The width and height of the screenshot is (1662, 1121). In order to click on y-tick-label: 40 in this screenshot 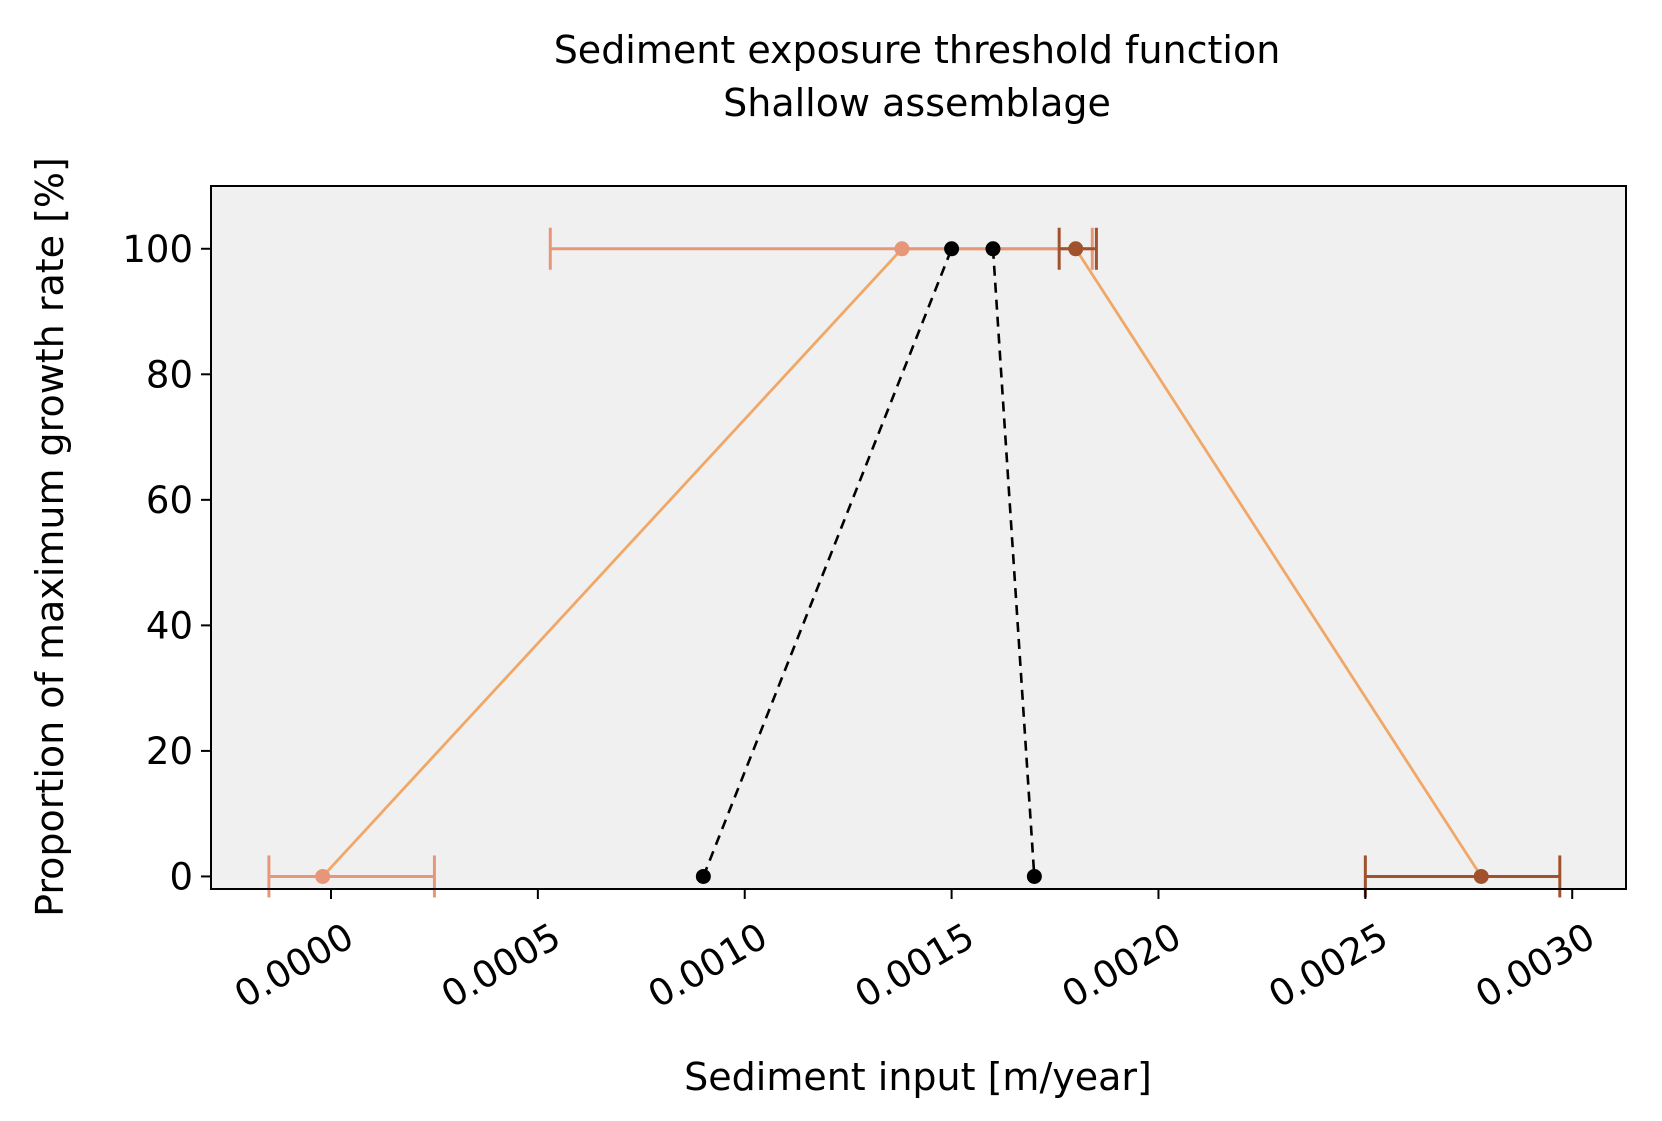, I will do `click(169, 625)`.